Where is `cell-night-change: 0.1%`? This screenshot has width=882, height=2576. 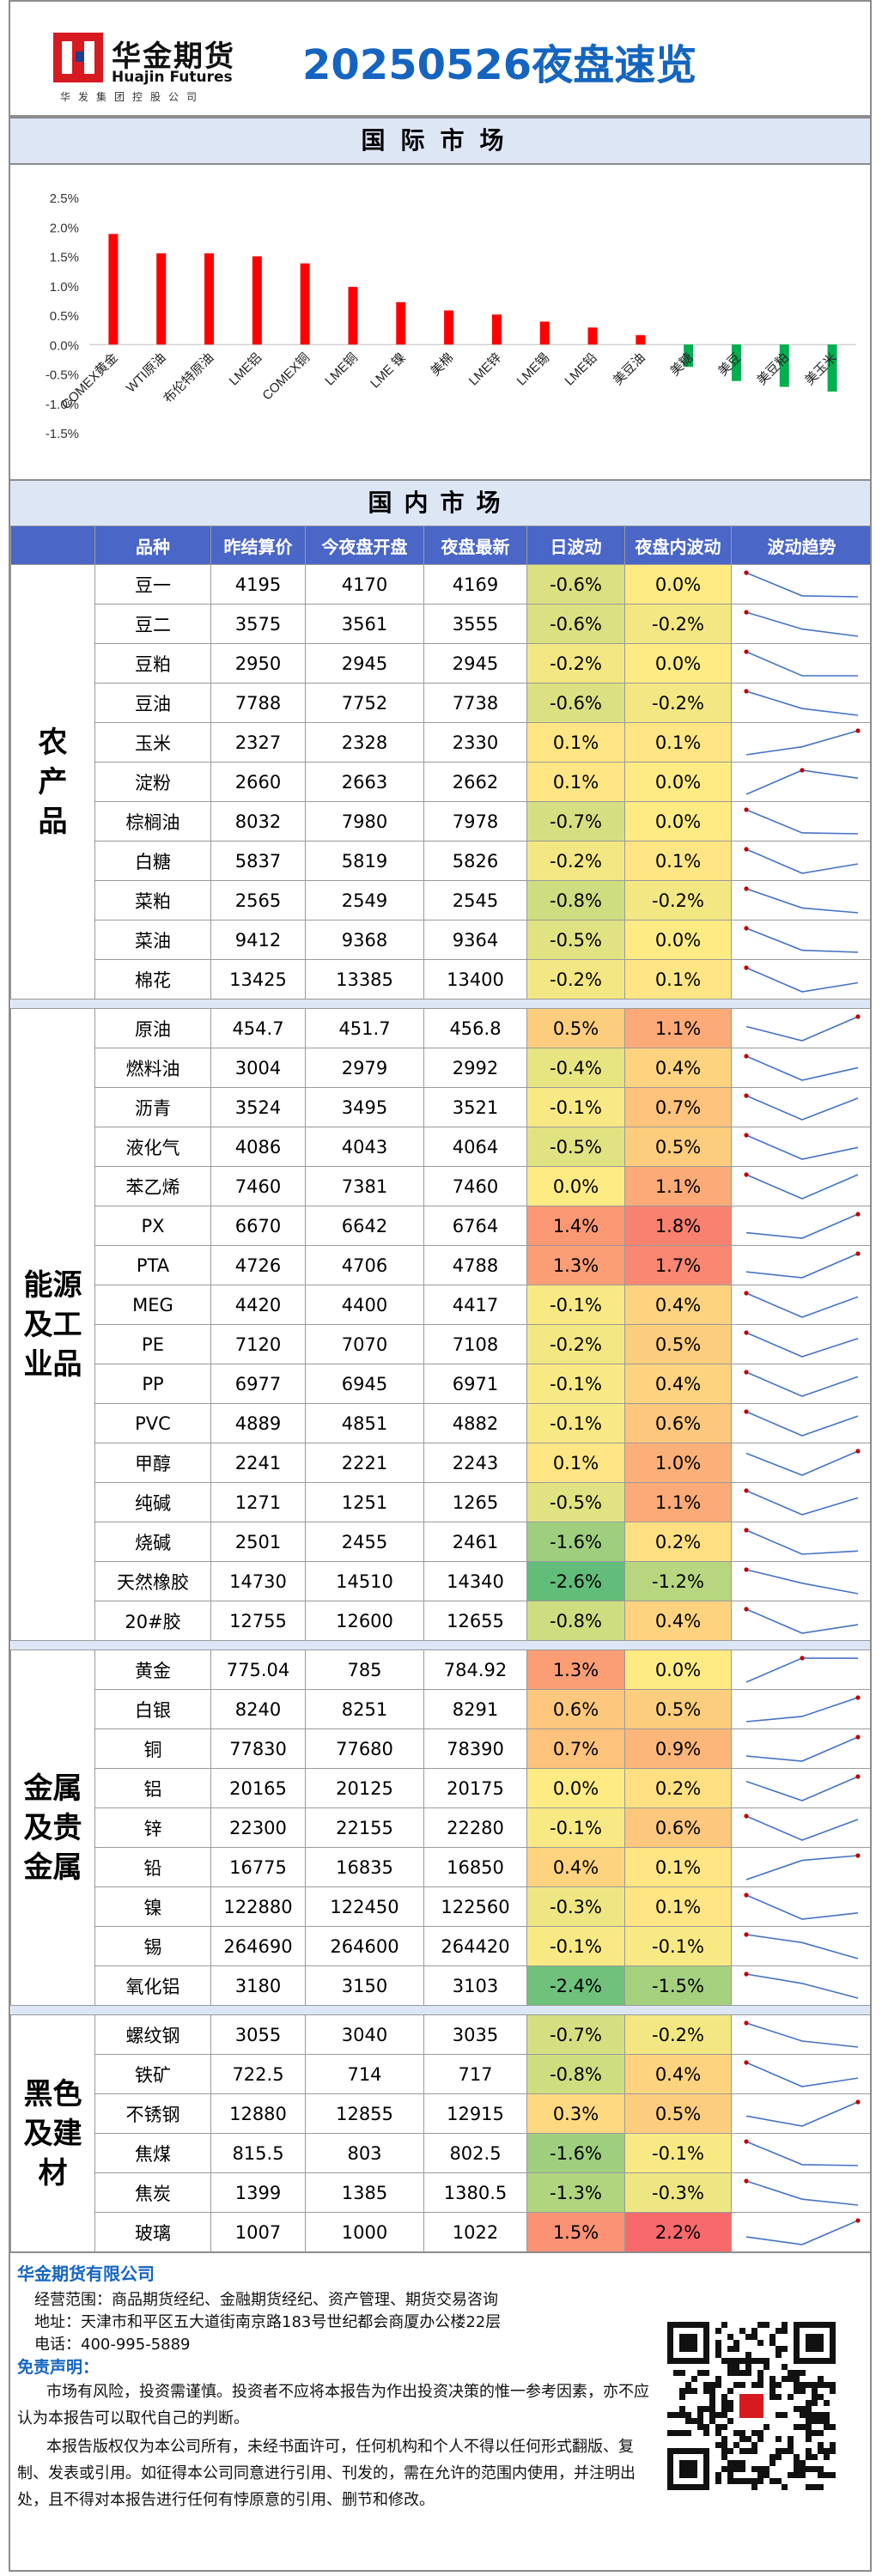 cell-night-change: 0.1% is located at coordinates (678, 979).